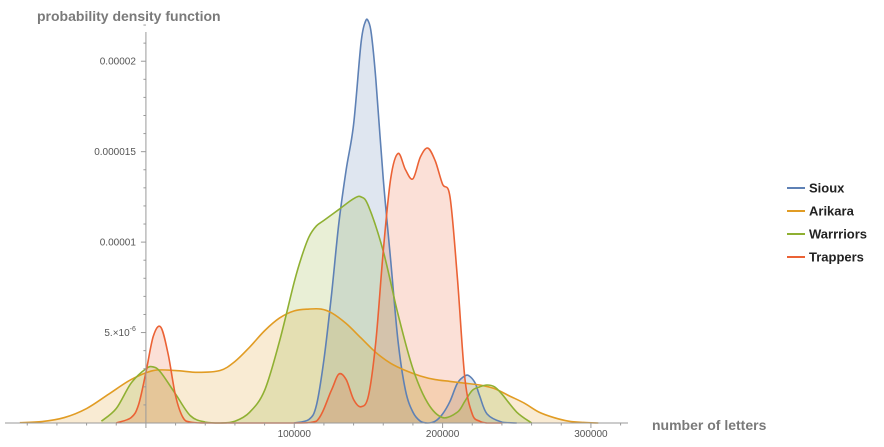 The width and height of the screenshot is (884, 447). I want to click on legend-label-trappers: Trappers, so click(836, 257).